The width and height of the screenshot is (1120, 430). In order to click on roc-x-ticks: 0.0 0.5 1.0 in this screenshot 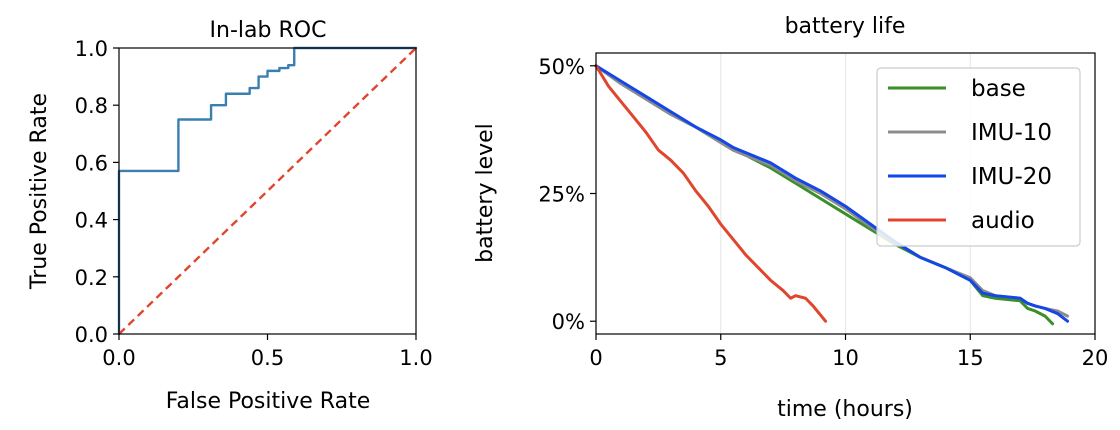, I will do `click(267, 352)`.